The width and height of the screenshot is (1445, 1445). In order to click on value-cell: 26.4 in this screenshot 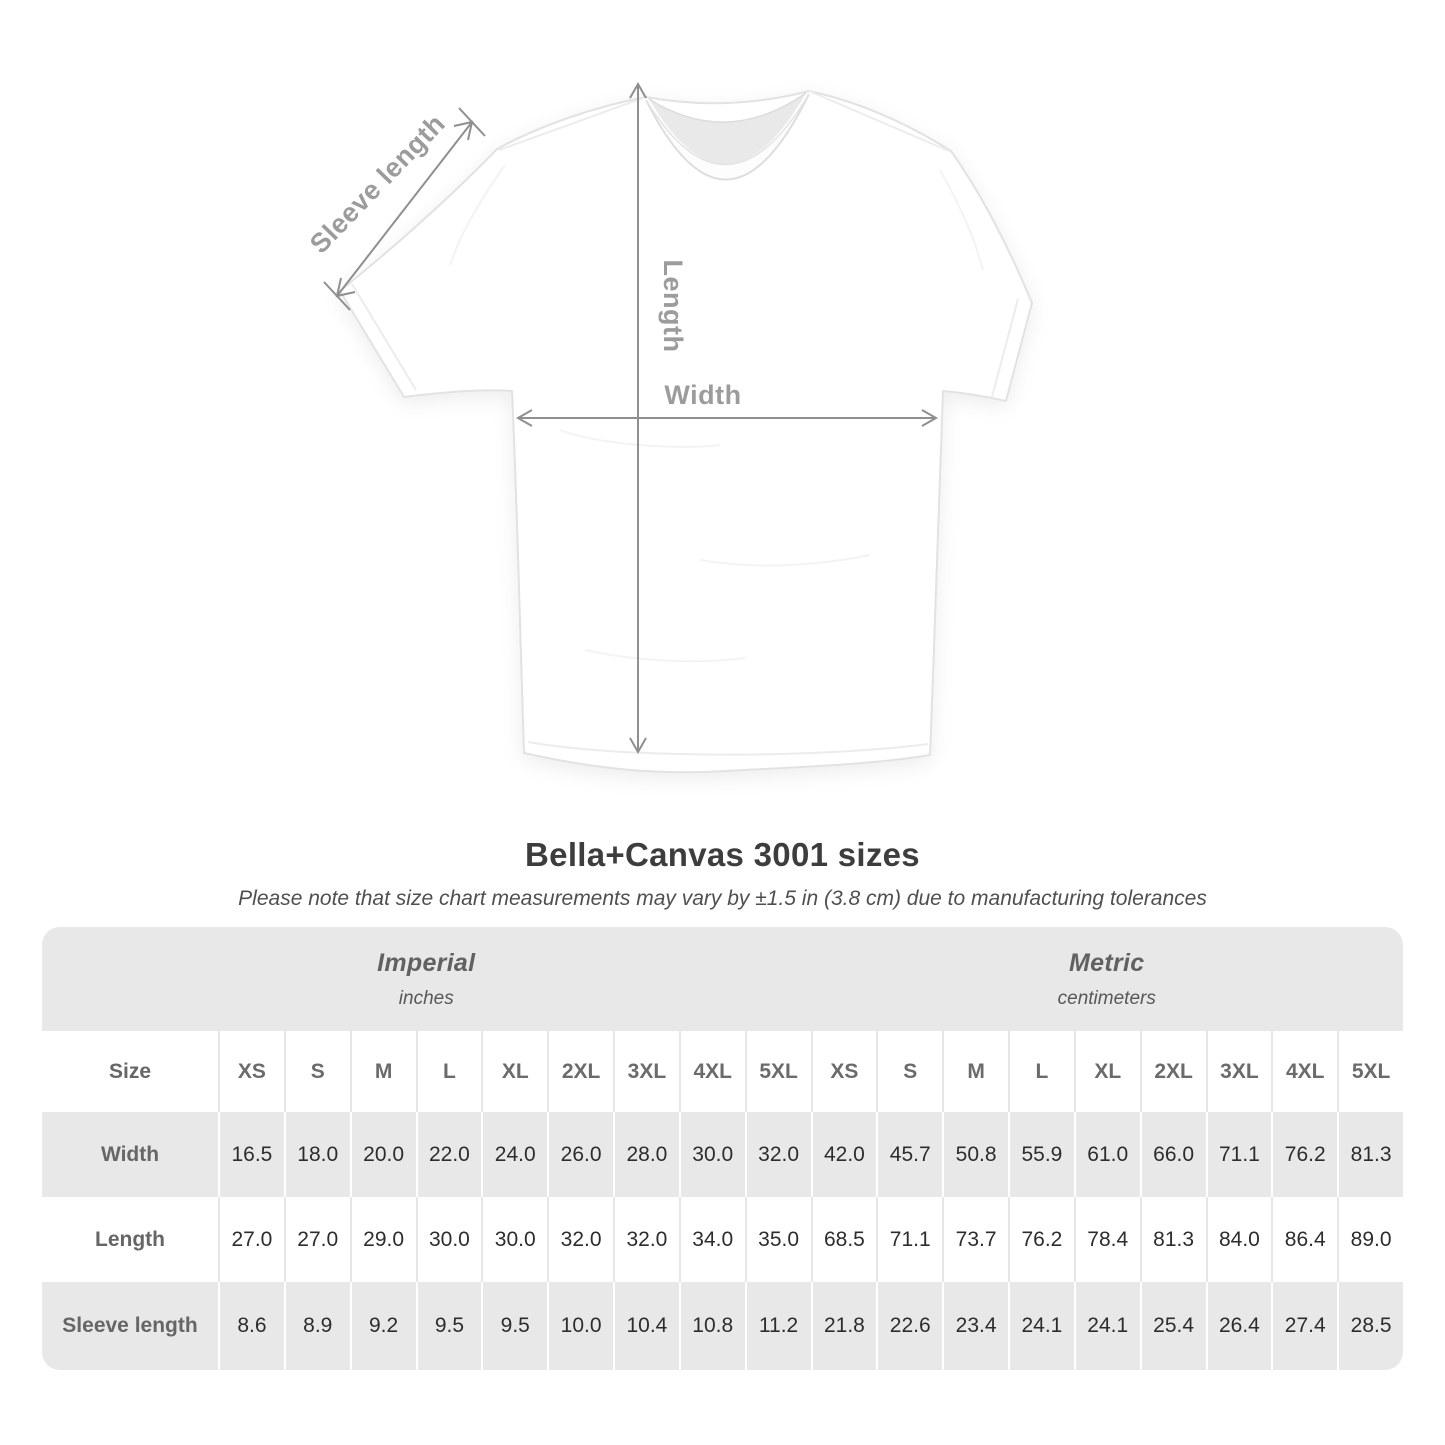, I will do `click(1238, 1326)`.